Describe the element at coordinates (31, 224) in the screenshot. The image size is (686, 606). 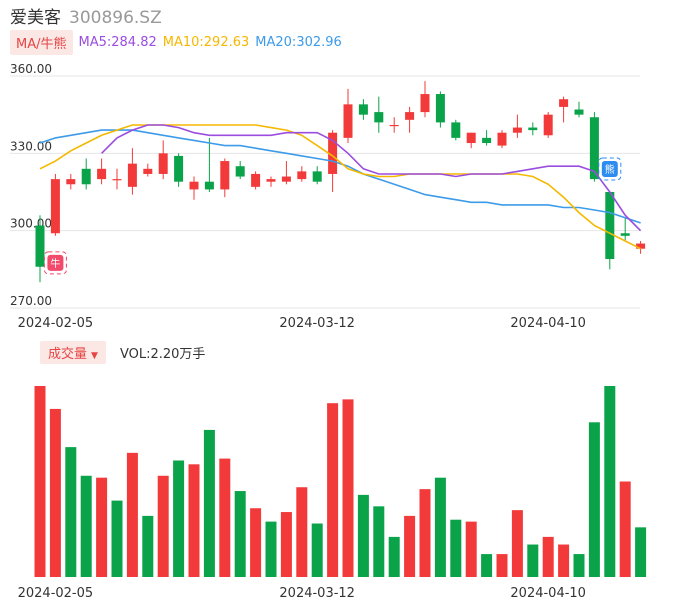
I see `y-tick-label: 300.00` at that location.